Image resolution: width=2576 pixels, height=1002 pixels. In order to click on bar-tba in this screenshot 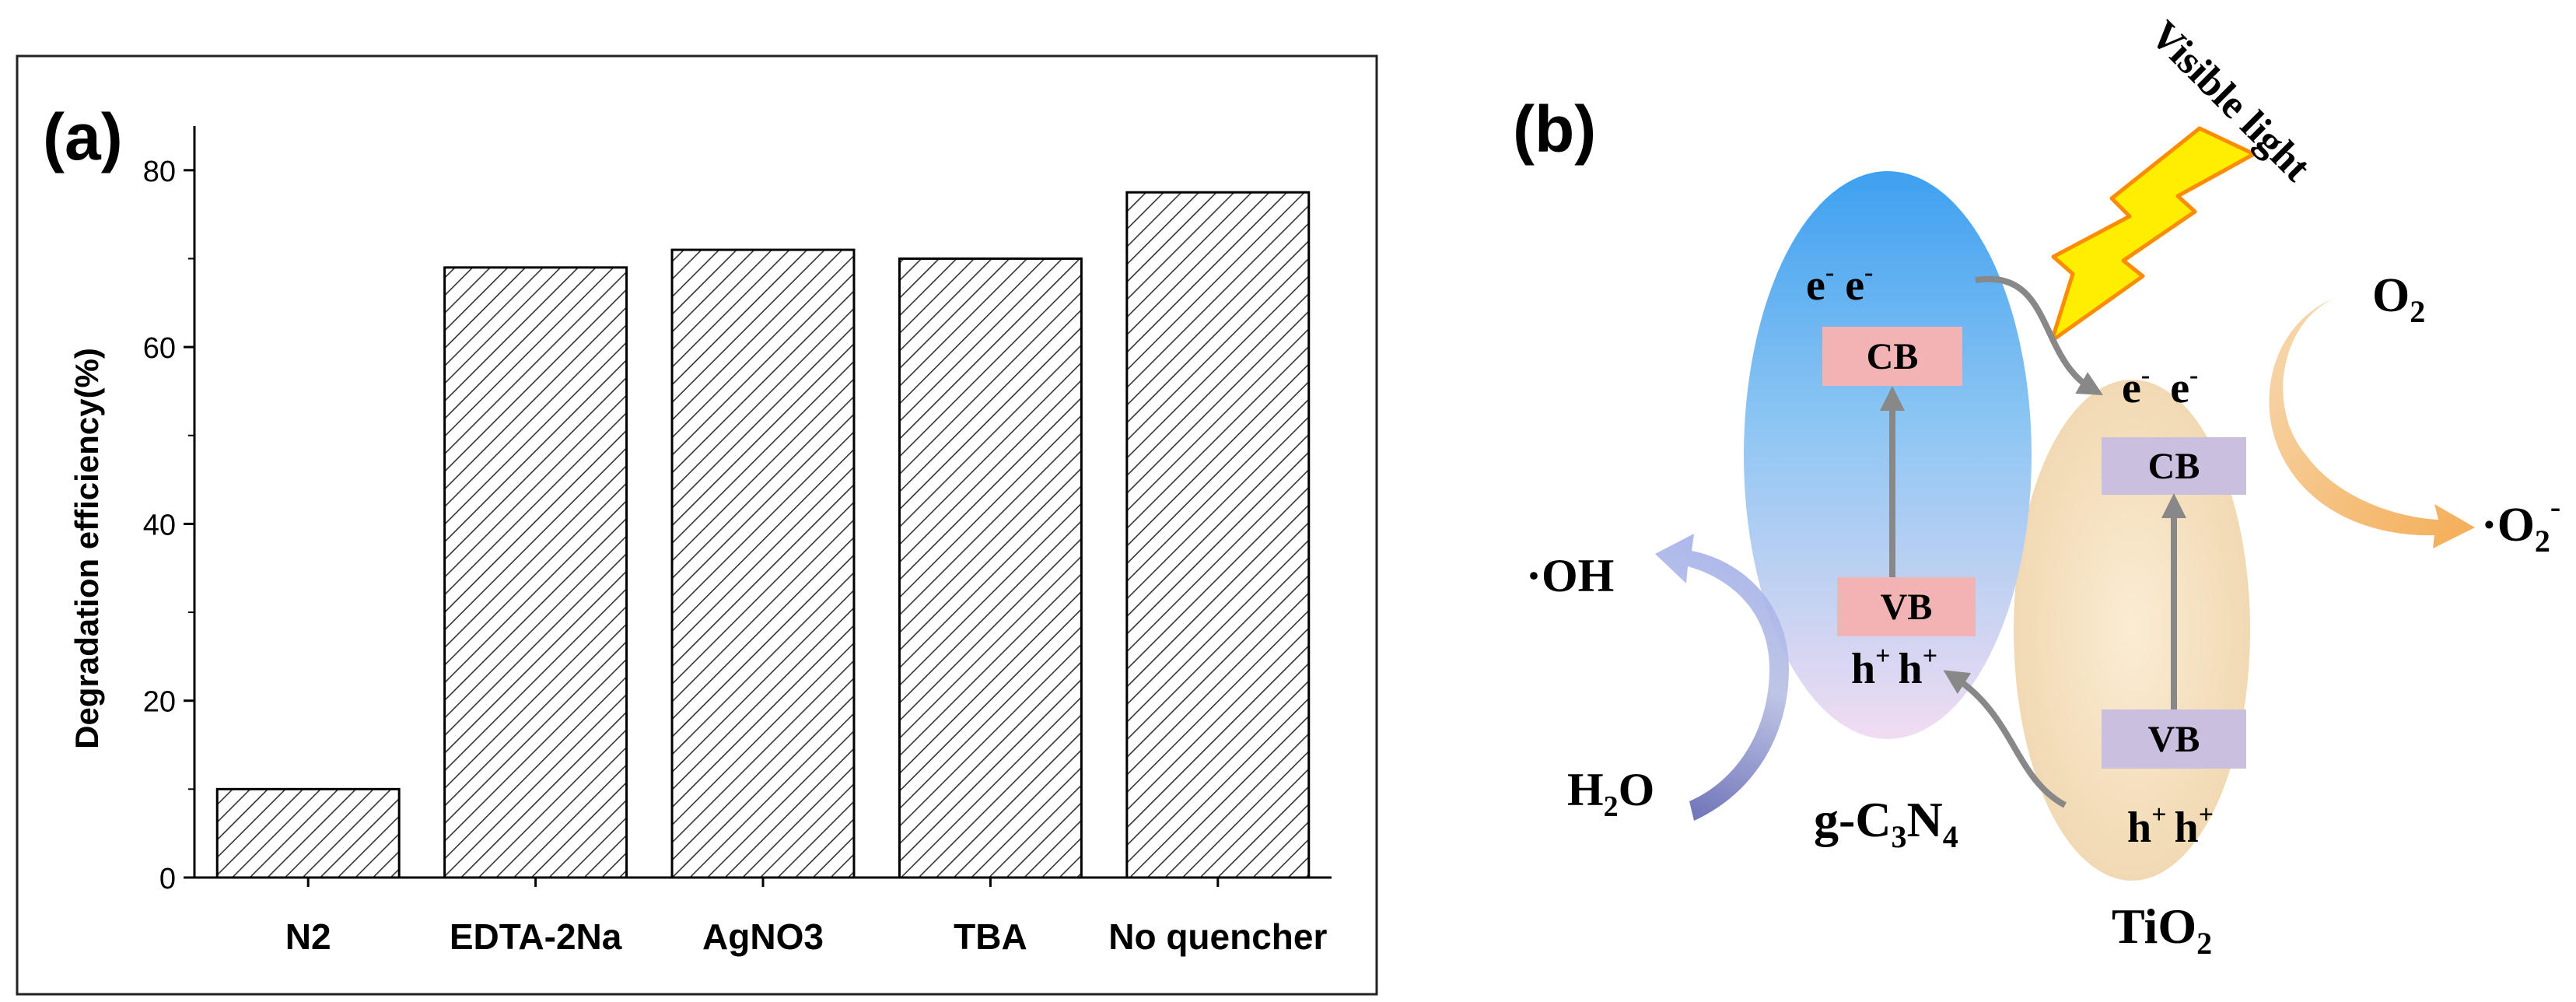, I will do `click(990, 568)`.